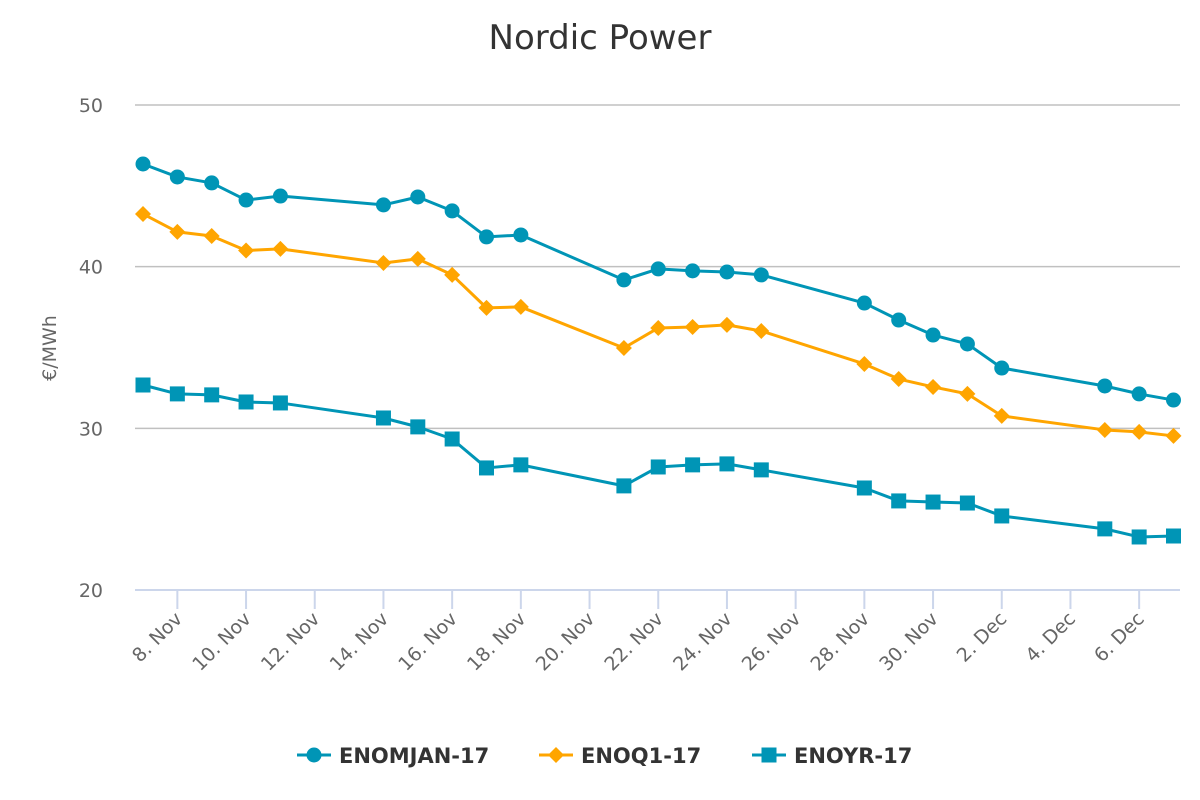 The width and height of the screenshot is (1200, 800). I want to click on x-tick-label: 8. Nov, so click(157, 637).